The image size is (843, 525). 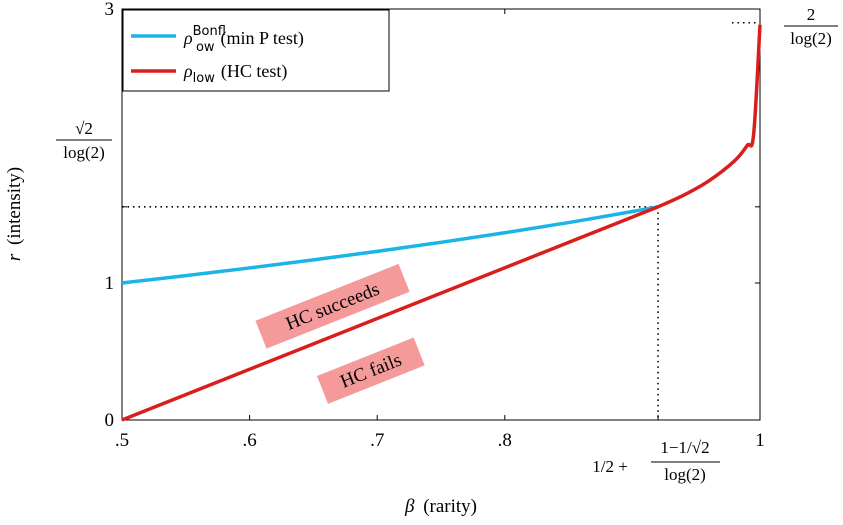 I want to click on right-annot-numerator: 2, so click(x=811, y=14).